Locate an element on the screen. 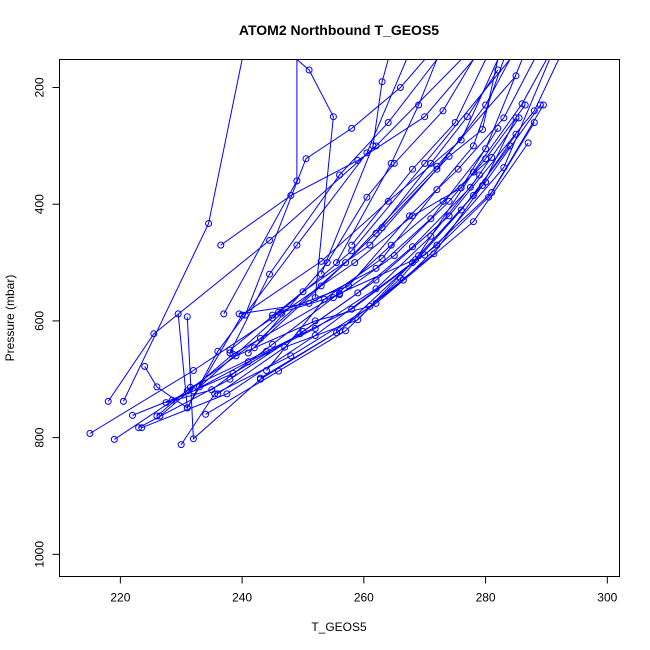 The image size is (650, 650). y-tick-label: 600 is located at coordinates (40, 321).